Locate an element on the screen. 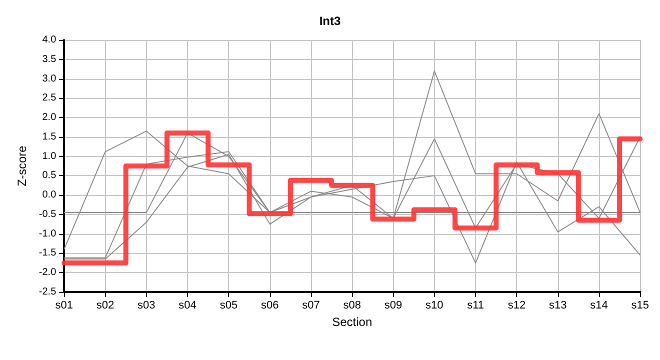 The width and height of the screenshot is (660, 360). y-tick-label: -1.0 is located at coordinates (47, 234).